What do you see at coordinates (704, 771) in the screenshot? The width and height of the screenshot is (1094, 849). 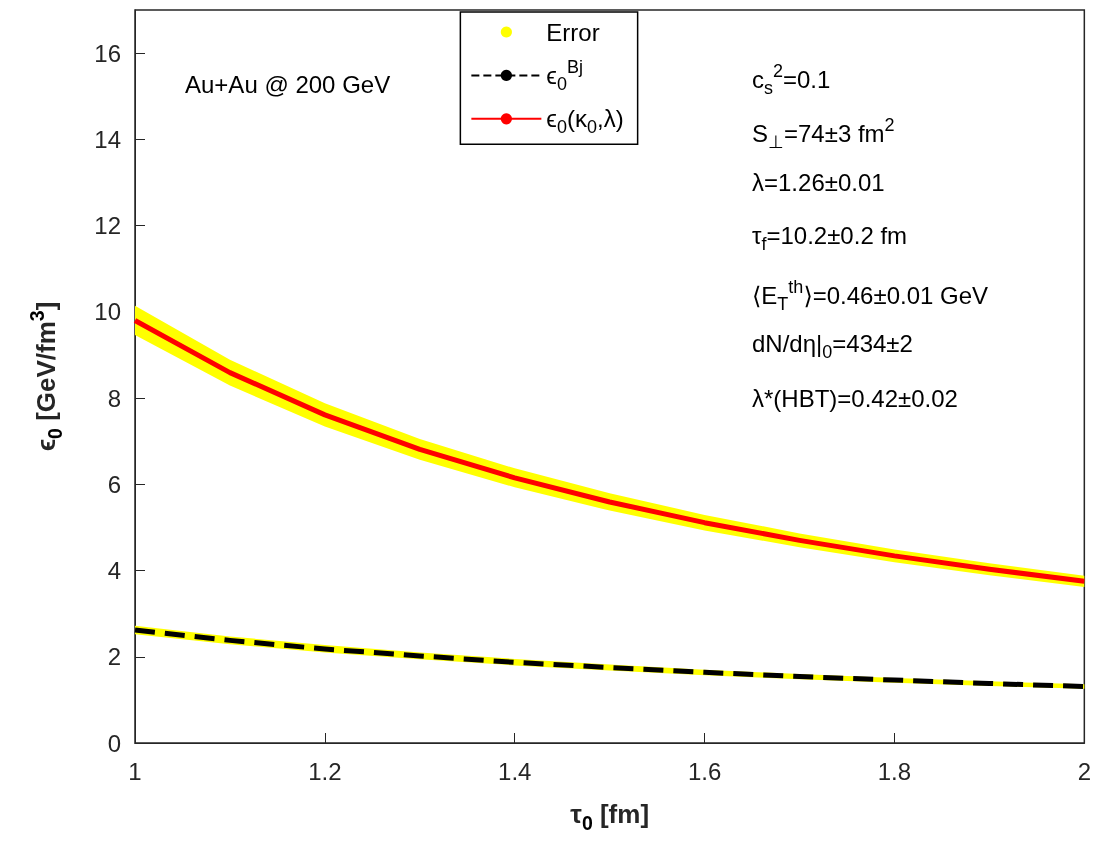 I see `x-tick-label: 1.6` at bounding box center [704, 771].